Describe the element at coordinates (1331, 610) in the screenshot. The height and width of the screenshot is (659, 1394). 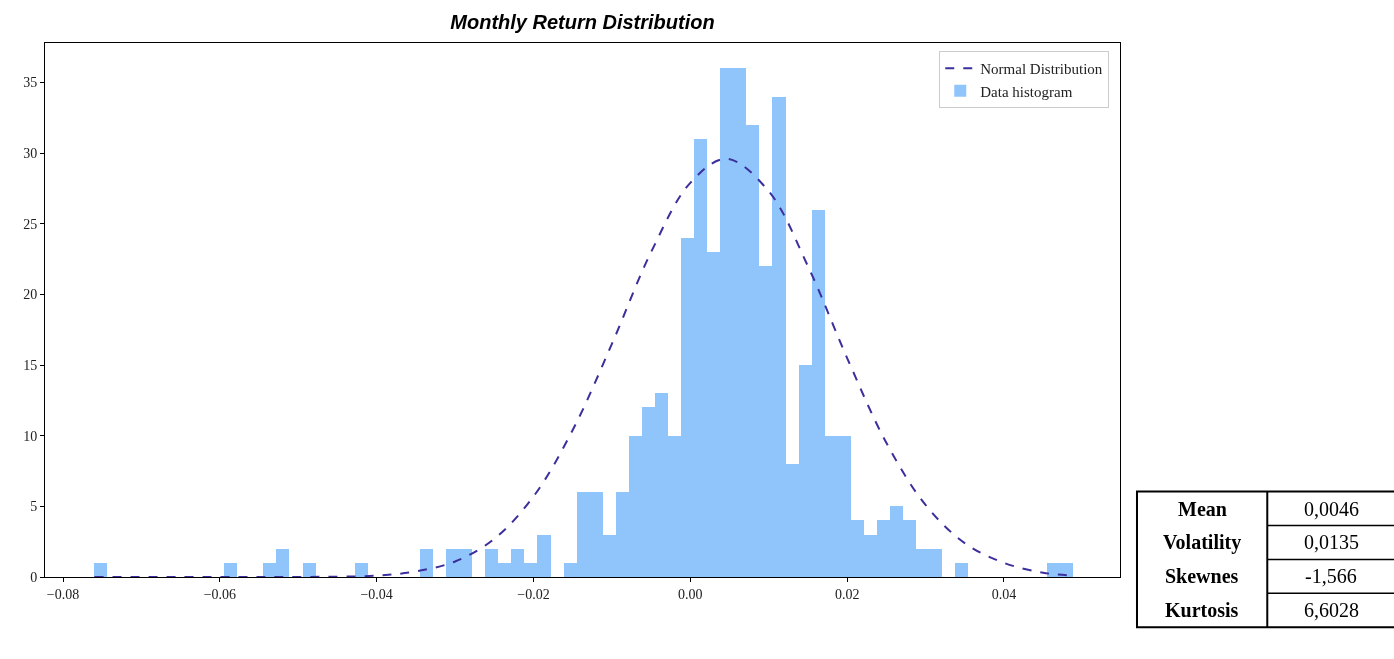
I see `text: 6,6028` at that location.